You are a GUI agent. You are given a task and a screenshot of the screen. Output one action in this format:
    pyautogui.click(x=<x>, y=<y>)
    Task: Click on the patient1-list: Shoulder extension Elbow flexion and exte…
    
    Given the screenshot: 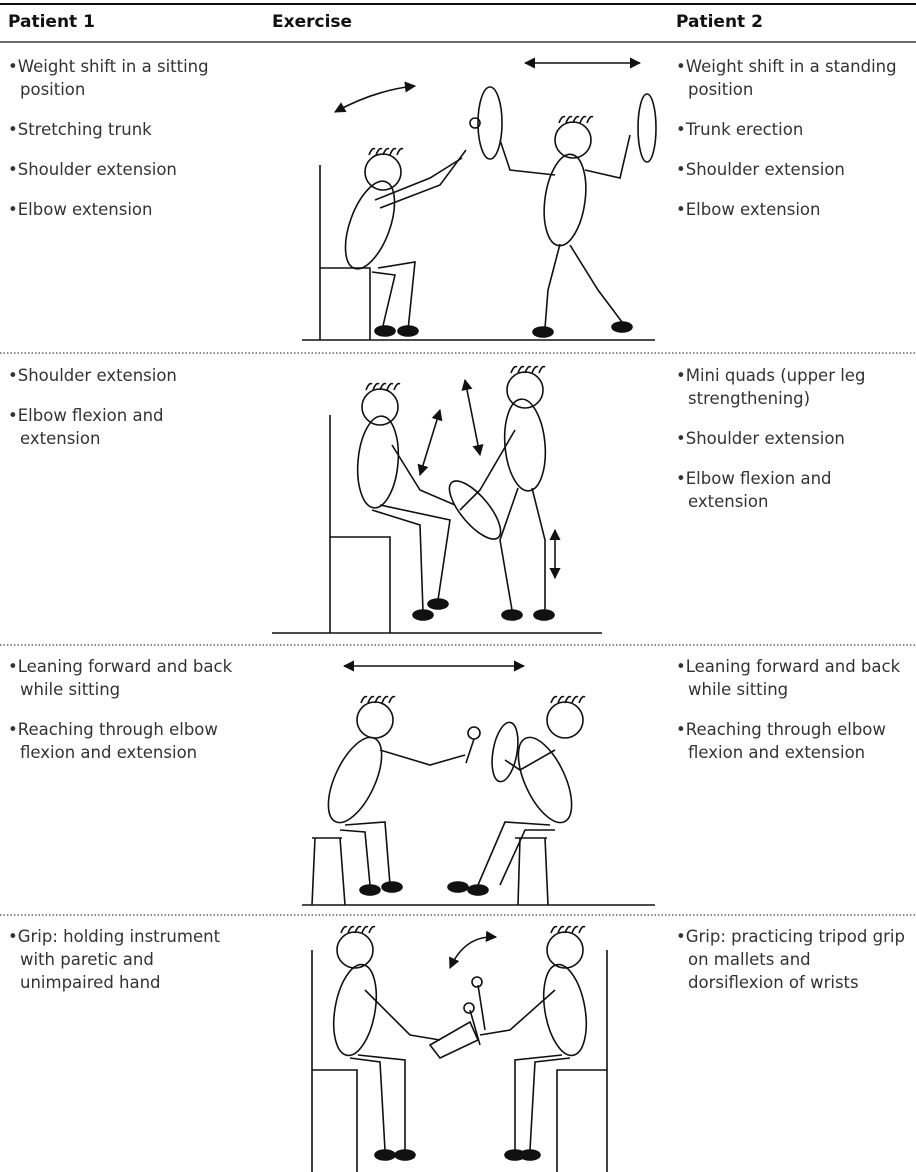 What is the action you would take?
    pyautogui.click(x=128, y=415)
    